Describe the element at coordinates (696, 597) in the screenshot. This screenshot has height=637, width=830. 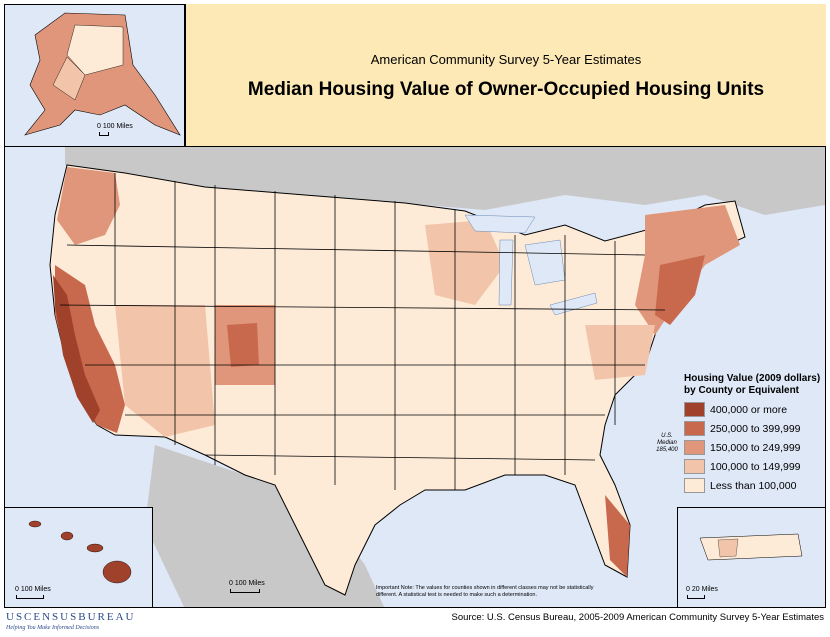
I see `pr-scale-bar` at that location.